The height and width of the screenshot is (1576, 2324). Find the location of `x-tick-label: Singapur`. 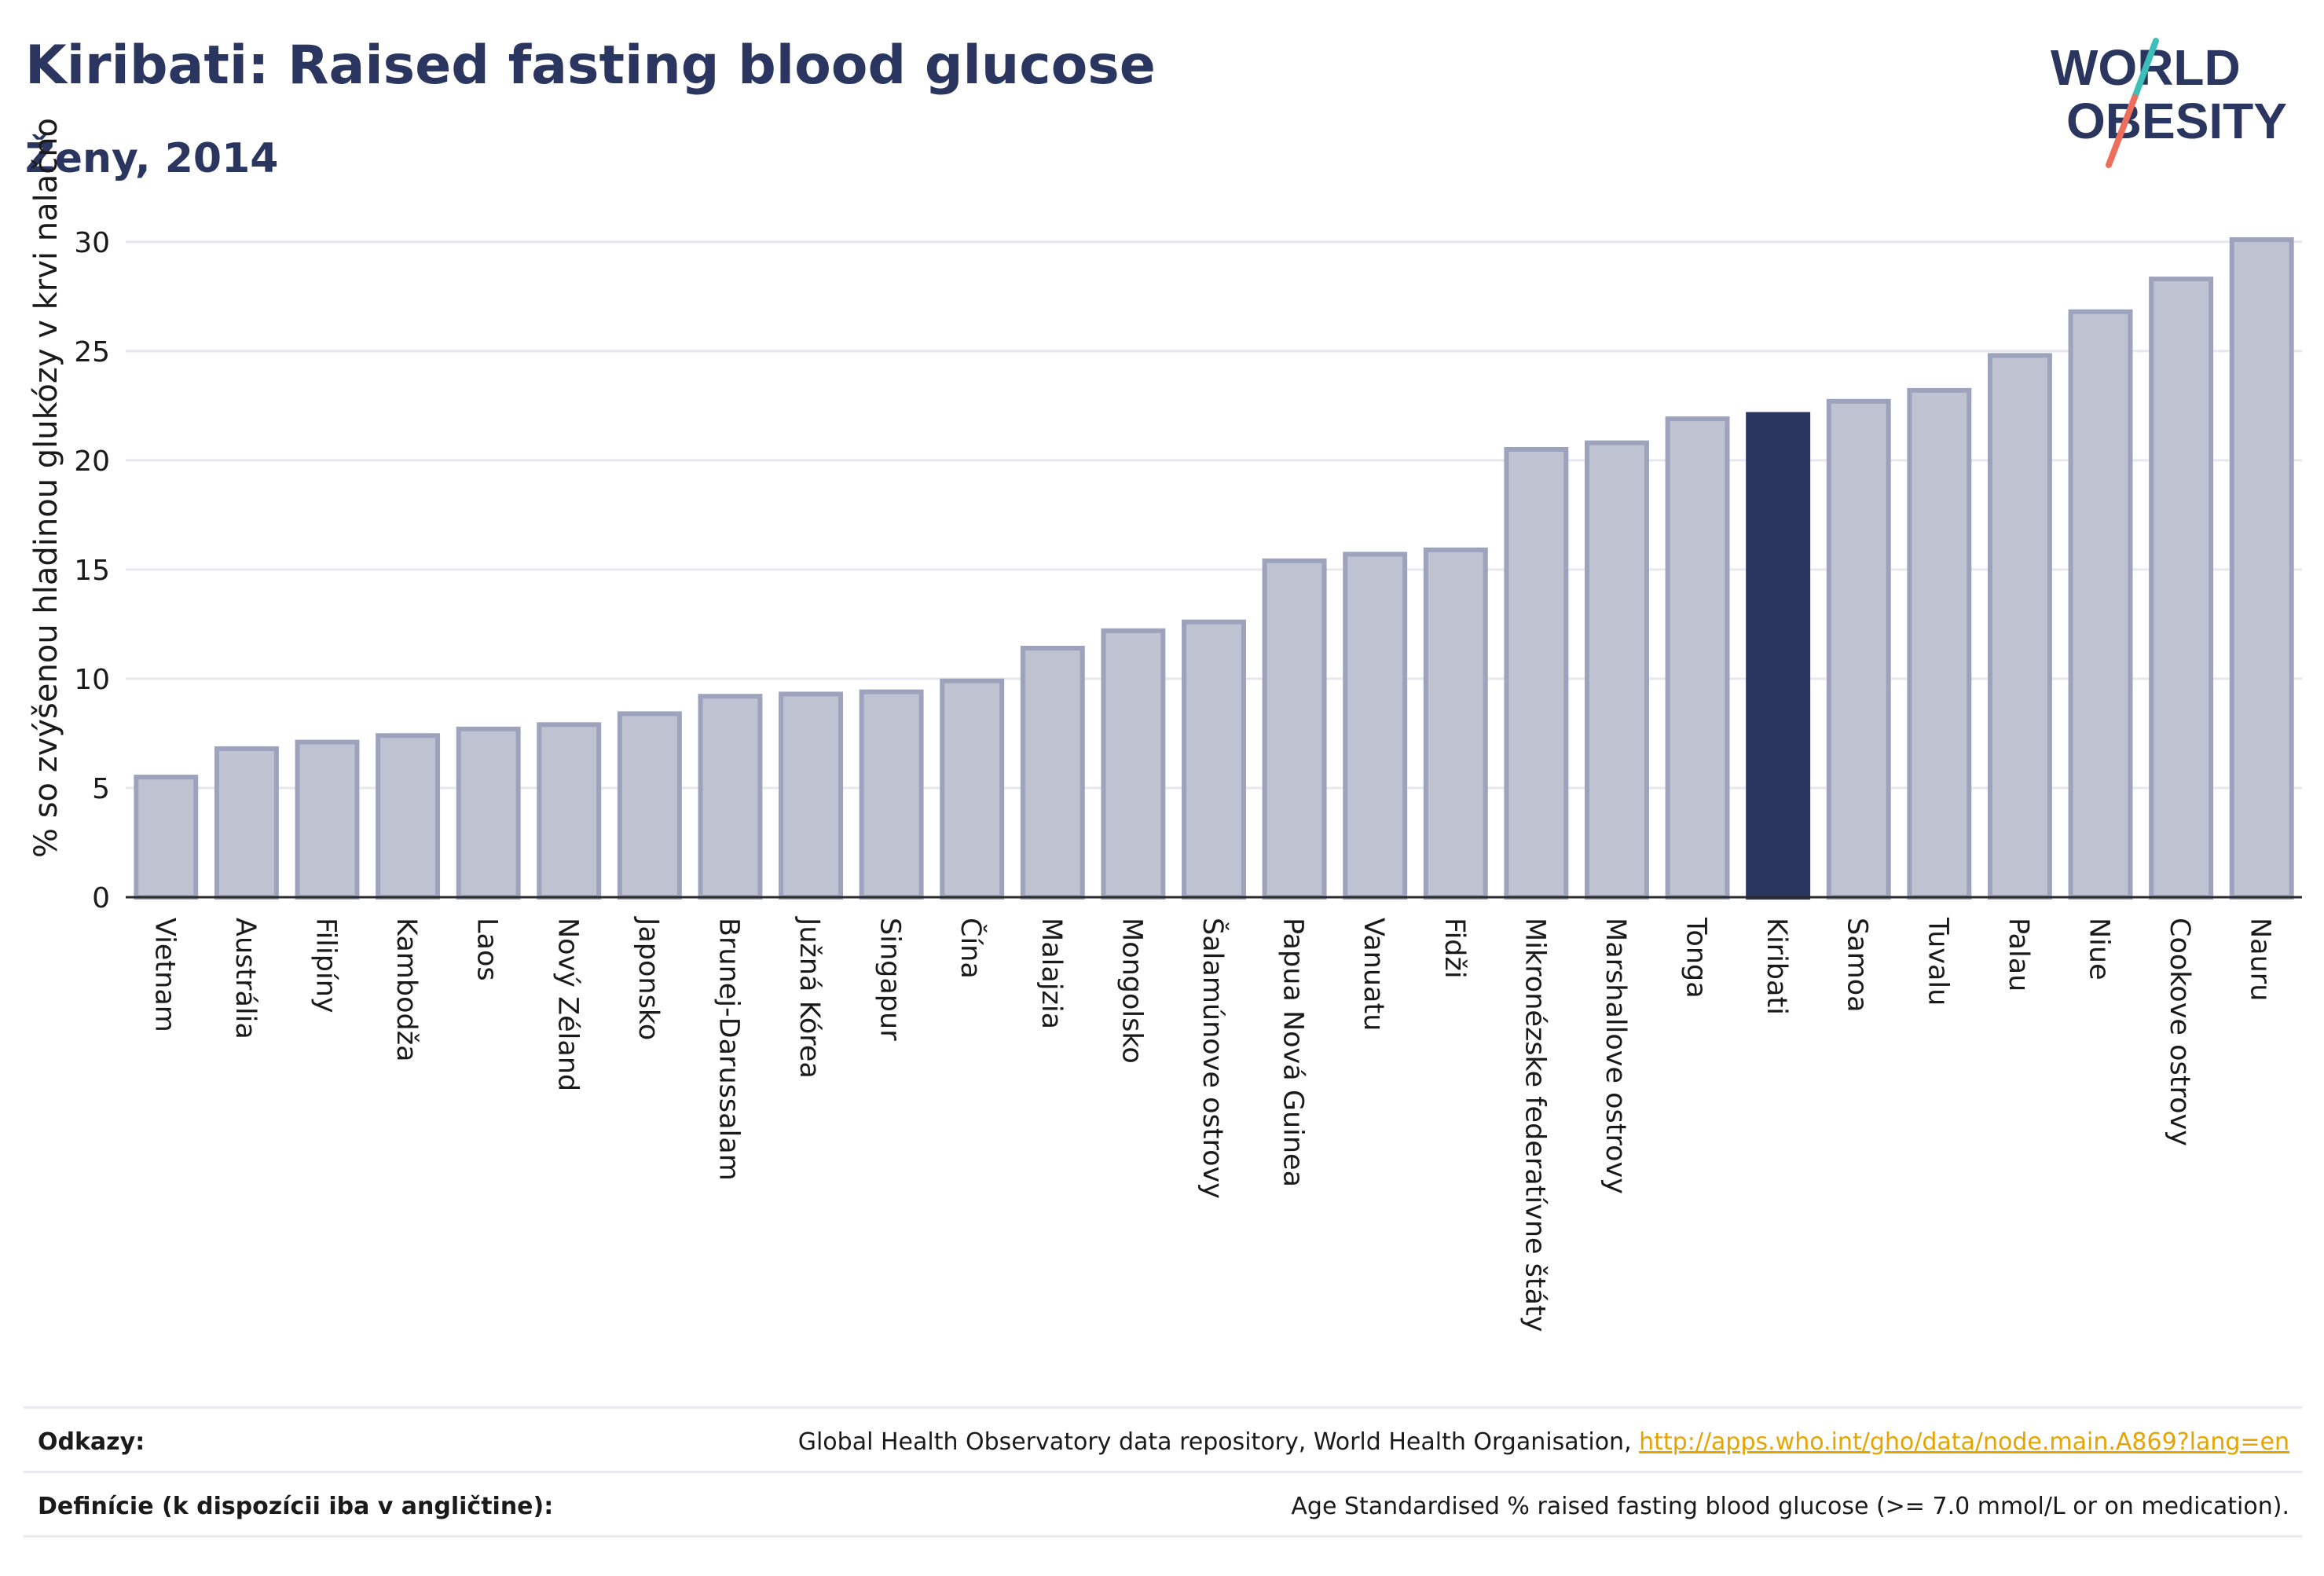

x-tick-label: Singapur is located at coordinates (890, 979).